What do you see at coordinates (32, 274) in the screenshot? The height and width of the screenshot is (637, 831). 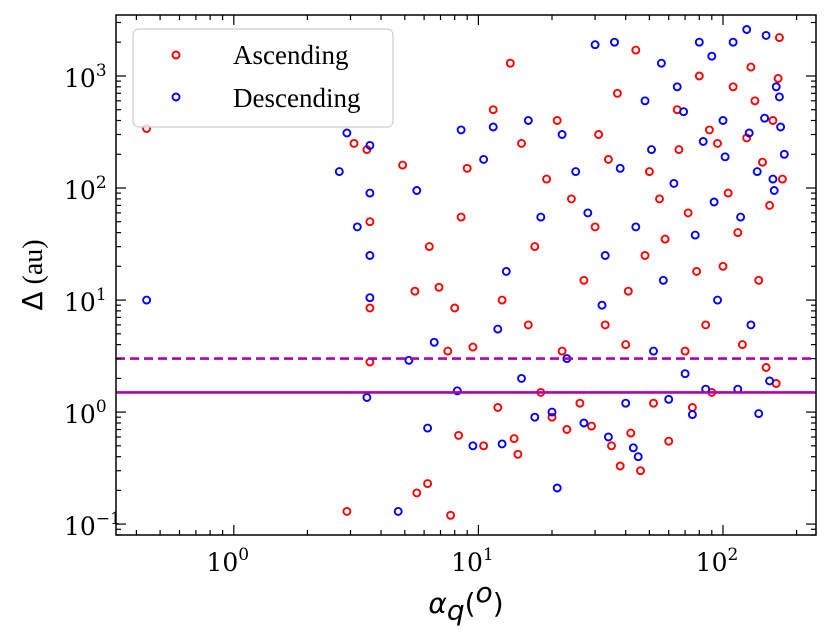 I see `y-axis-label: Δ (au)` at bounding box center [32, 274].